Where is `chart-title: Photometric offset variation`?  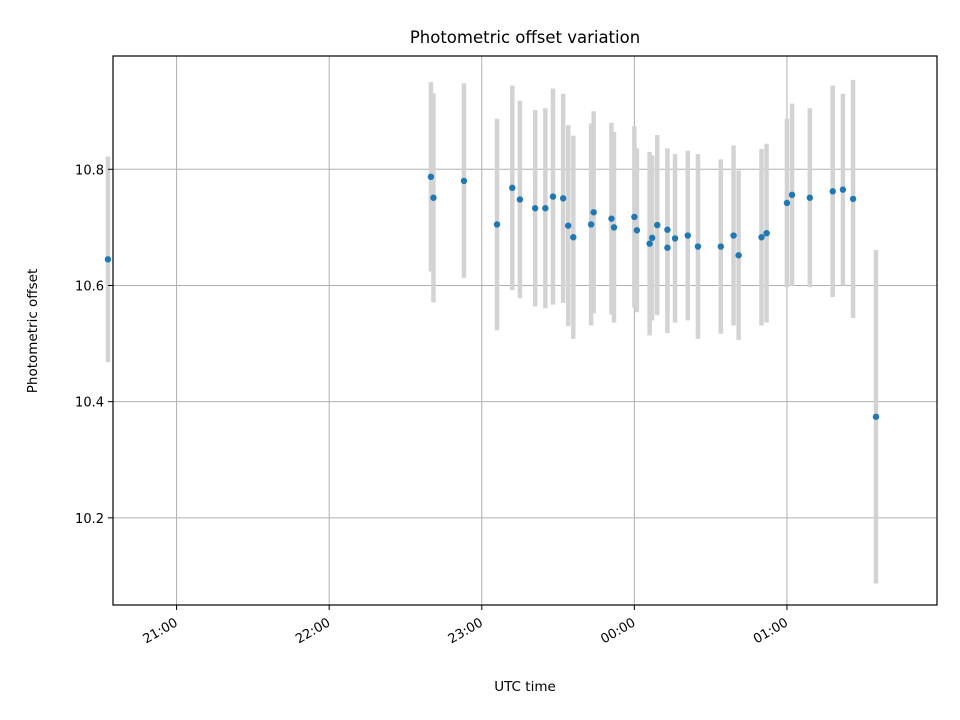
chart-title: Photometric offset variation is located at coordinates (525, 37).